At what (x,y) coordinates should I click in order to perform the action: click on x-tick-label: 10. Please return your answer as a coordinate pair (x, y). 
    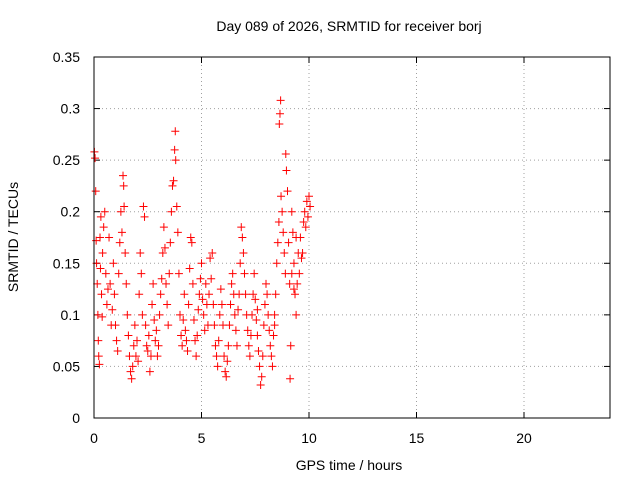
    Looking at the image, I should click on (309, 438).